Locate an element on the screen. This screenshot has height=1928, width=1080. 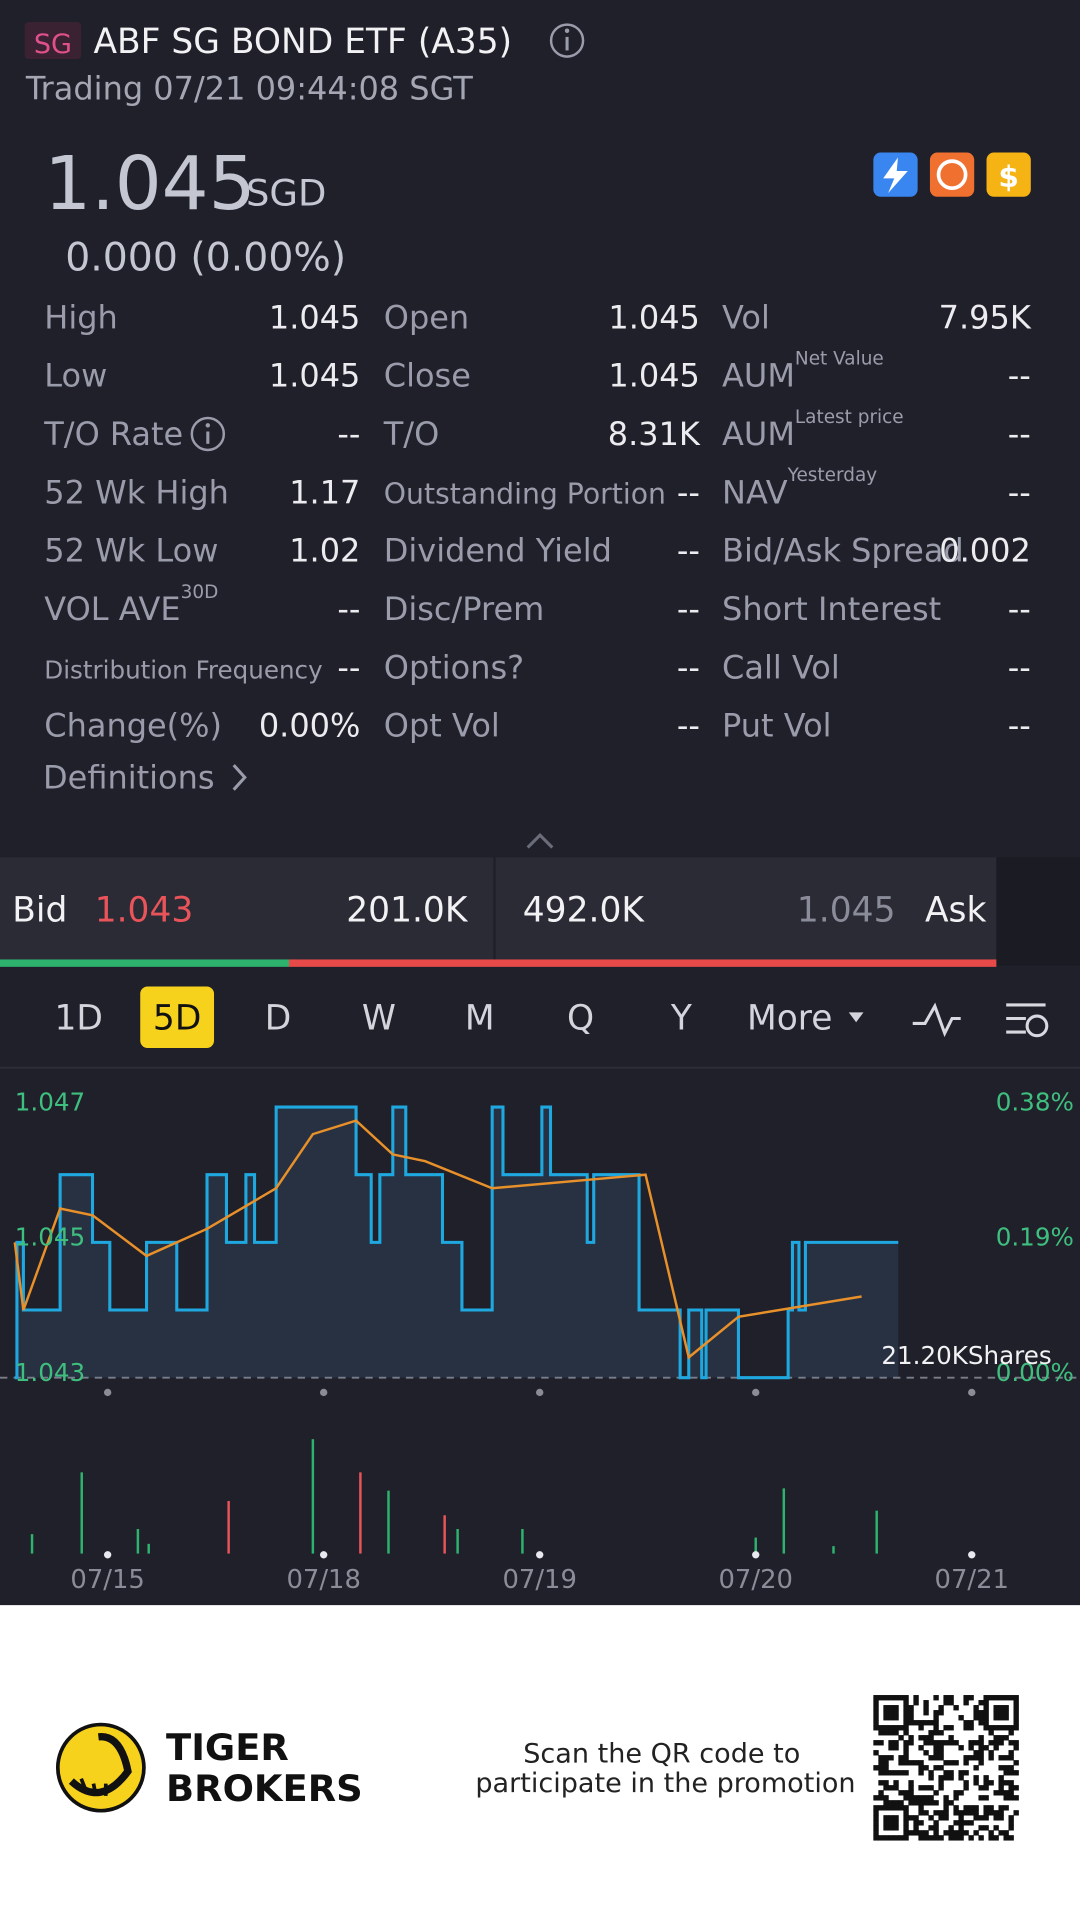
qr-code is located at coordinates (946, 1768).